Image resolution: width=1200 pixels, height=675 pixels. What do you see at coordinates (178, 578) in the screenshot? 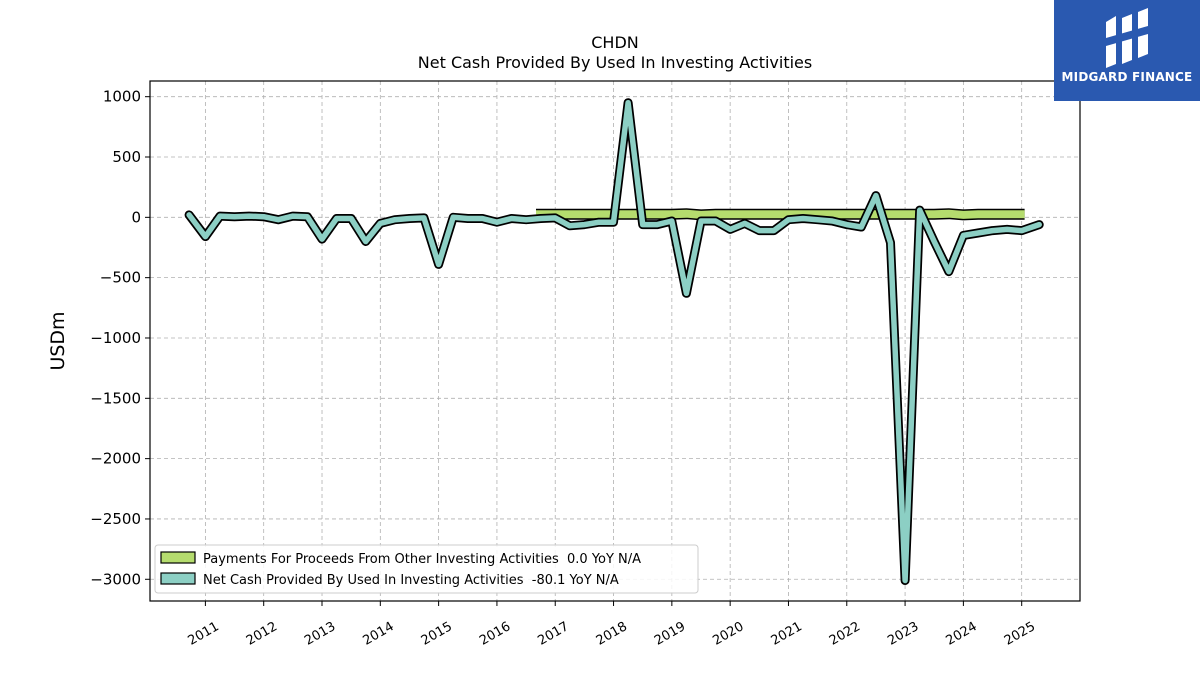
I see `legend-swatch-net-cash-investing` at bounding box center [178, 578].